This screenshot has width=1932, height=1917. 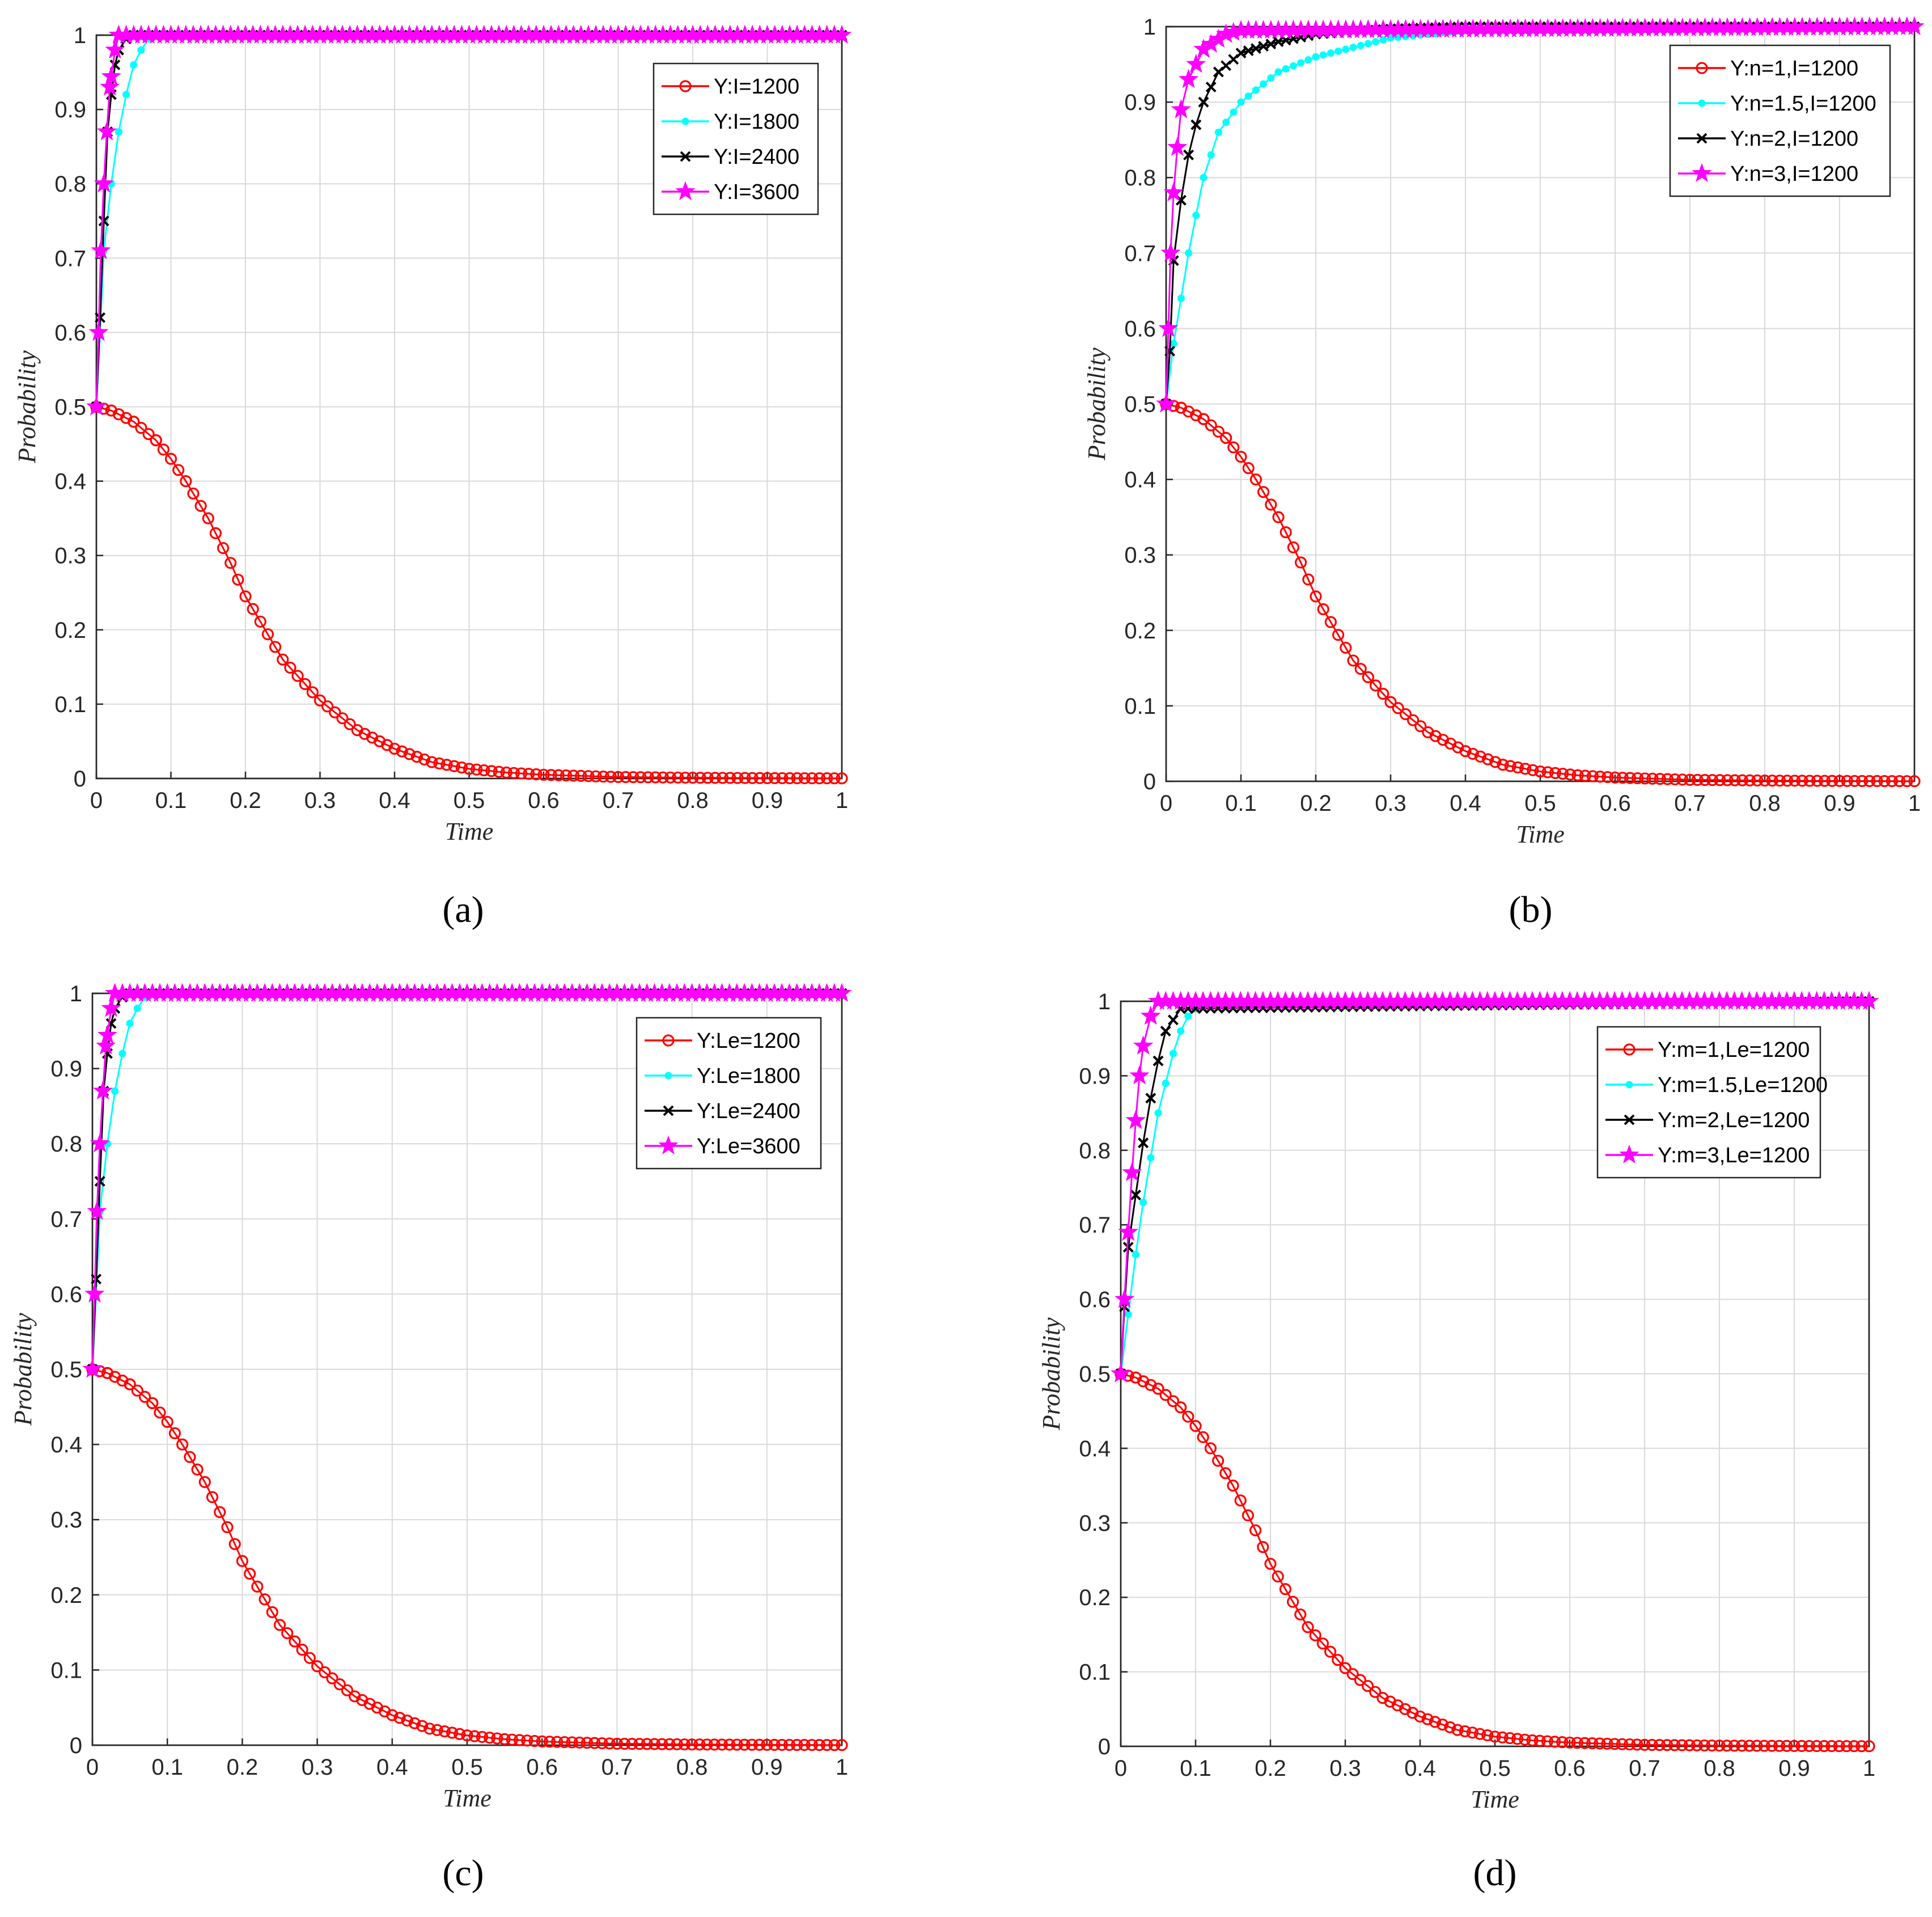 I want to click on y-tick-label: 0.4, so click(x=1140, y=481).